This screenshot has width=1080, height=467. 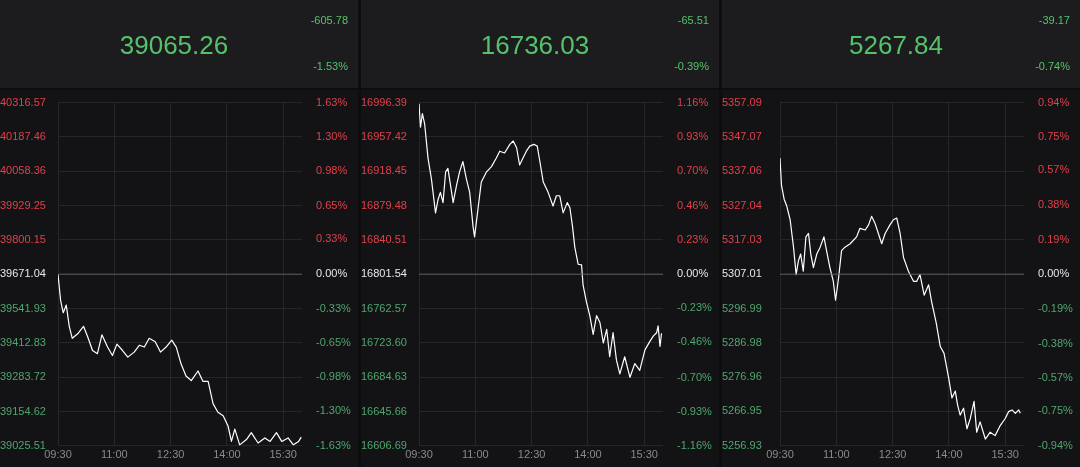 I want to click on text: -1.53%, so click(x=330, y=66).